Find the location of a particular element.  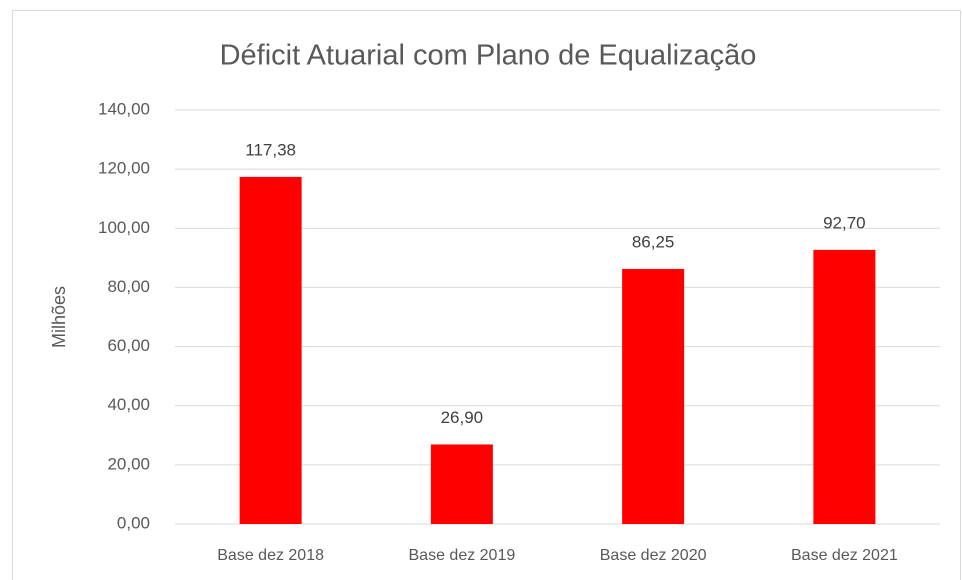

y-tick-label: 120,00 is located at coordinates (124, 168).